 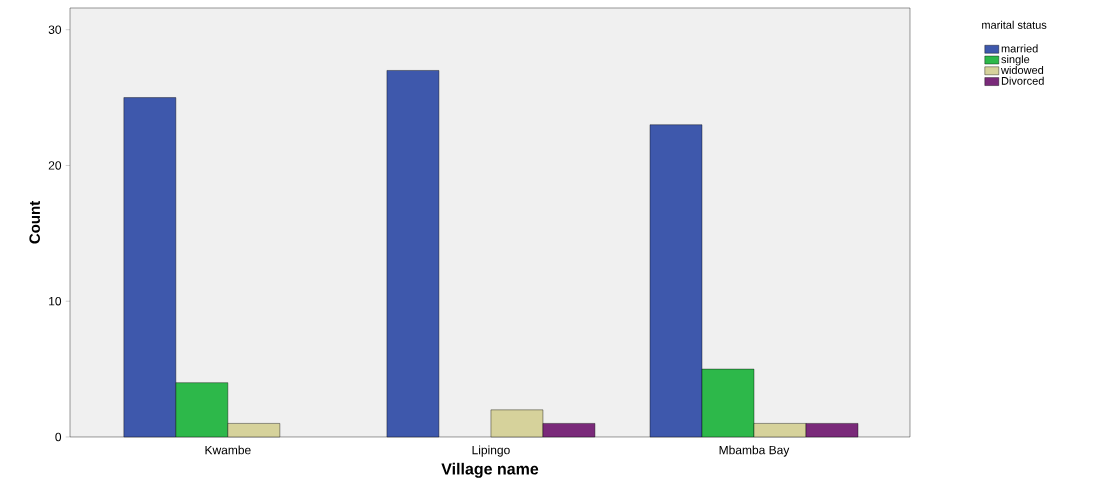 What do you see at coordinates (1015, 60) in the screenshot?
I see `legend-label: single` at bounding box center [1015, 60].